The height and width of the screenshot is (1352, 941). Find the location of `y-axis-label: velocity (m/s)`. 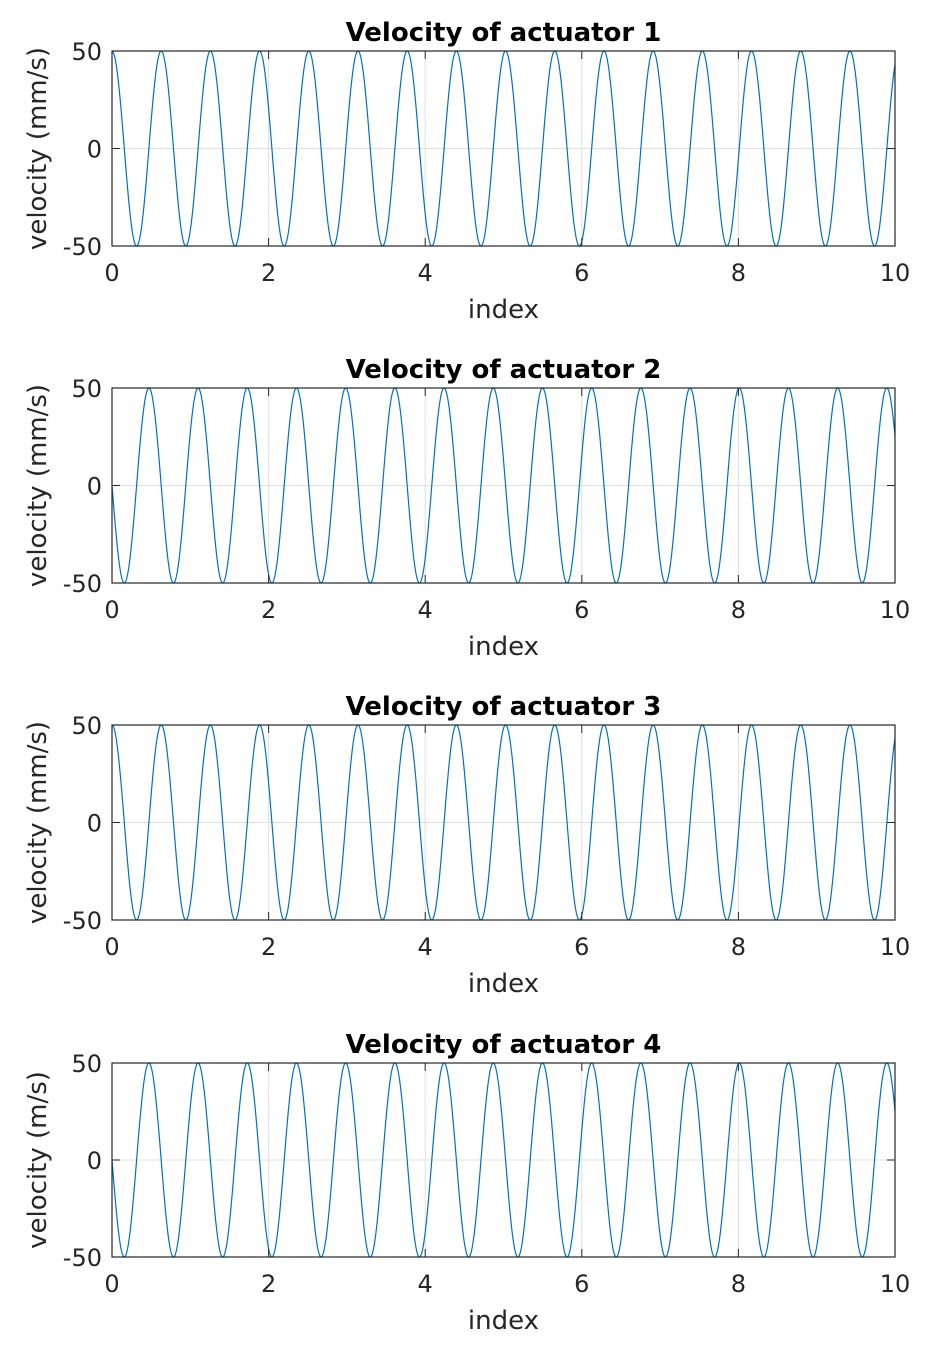

y-axis-label: velocity (m/s) is located at coordinates (38, 1160).